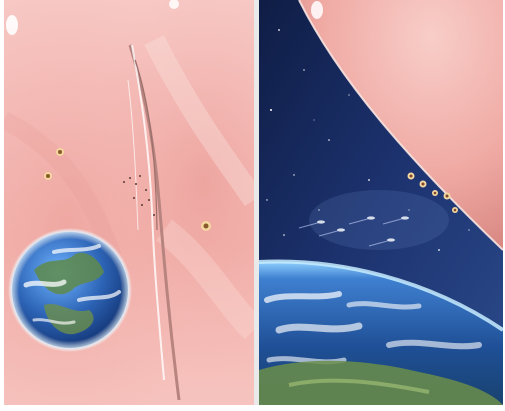  Describe the element at coordinates (70, 290) in the screenshot. I see `earth` at that location.